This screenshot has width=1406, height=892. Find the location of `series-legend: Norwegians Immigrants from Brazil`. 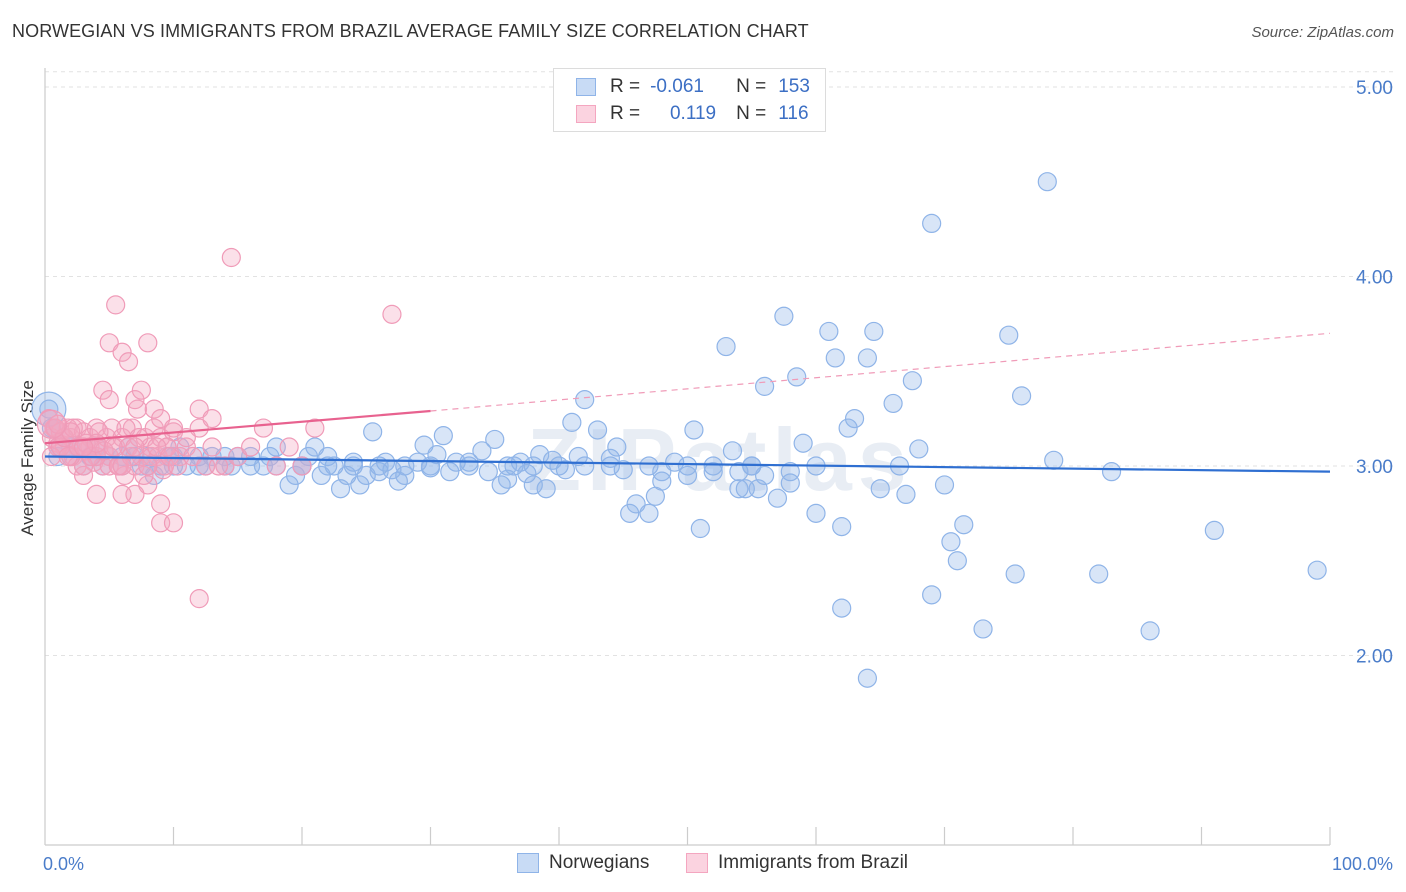

series-legend: Norwegians Immigrants from Brazil is located at coordinates (703, 864).